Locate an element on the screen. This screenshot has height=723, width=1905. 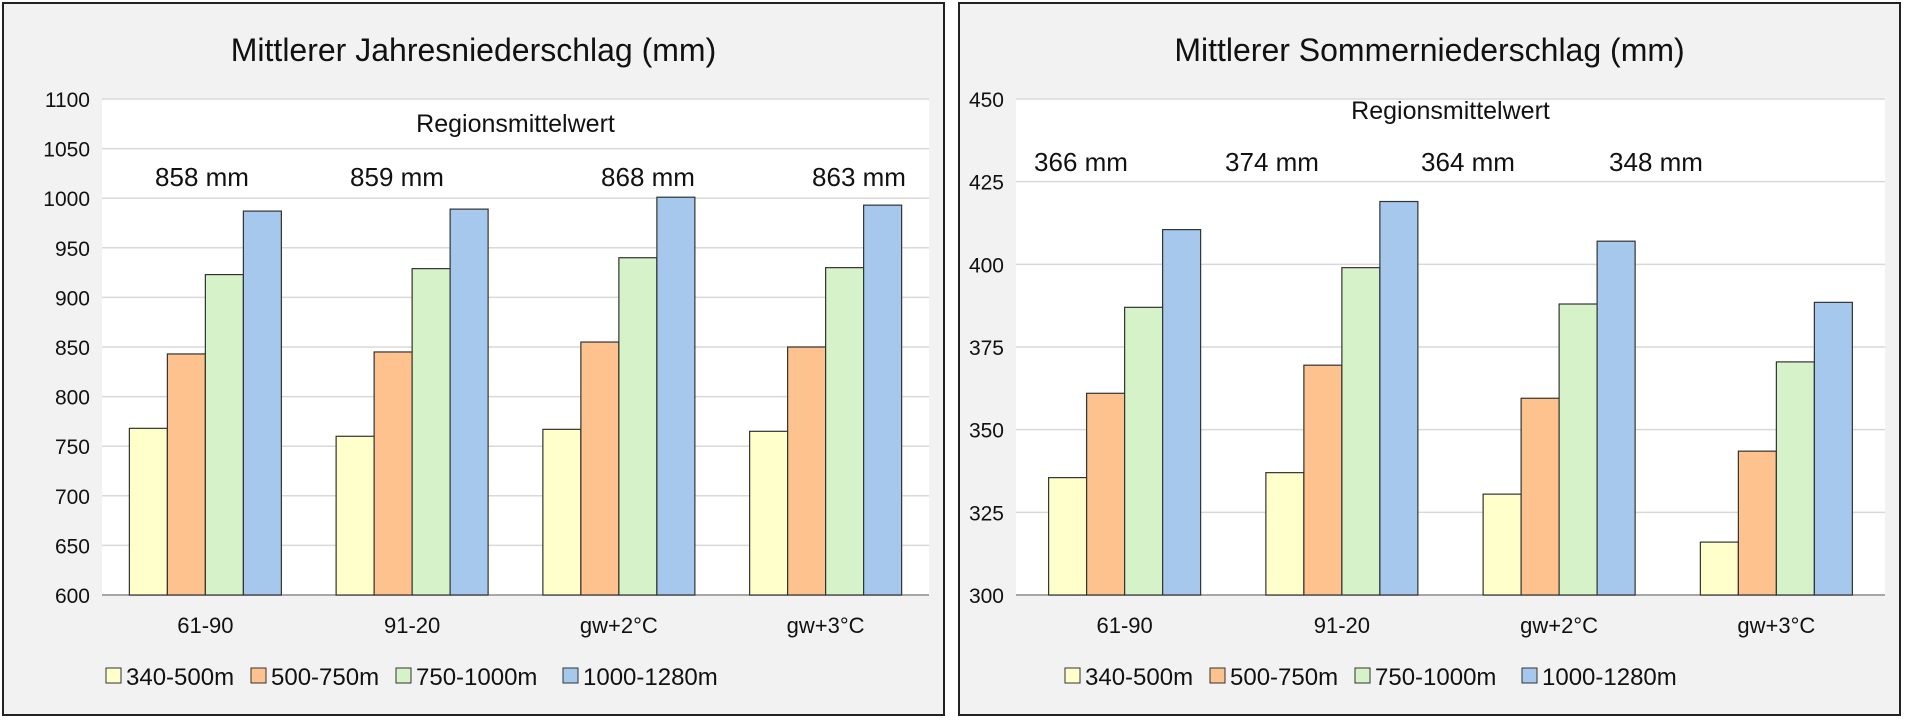
chart-title: Mittlerer Jahresniederschlag (mm) is located at coordinates (473, 50).